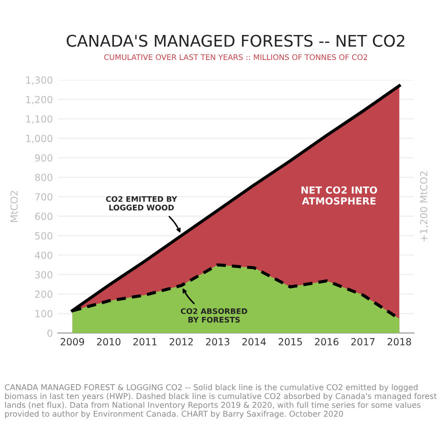 The image size is (445, 444). What do you see at coordinates (339, 195) in the screenshot?
I see `annotation: NET CO2 INTO ATMOSPHERE` at bounding box center [339, 195].